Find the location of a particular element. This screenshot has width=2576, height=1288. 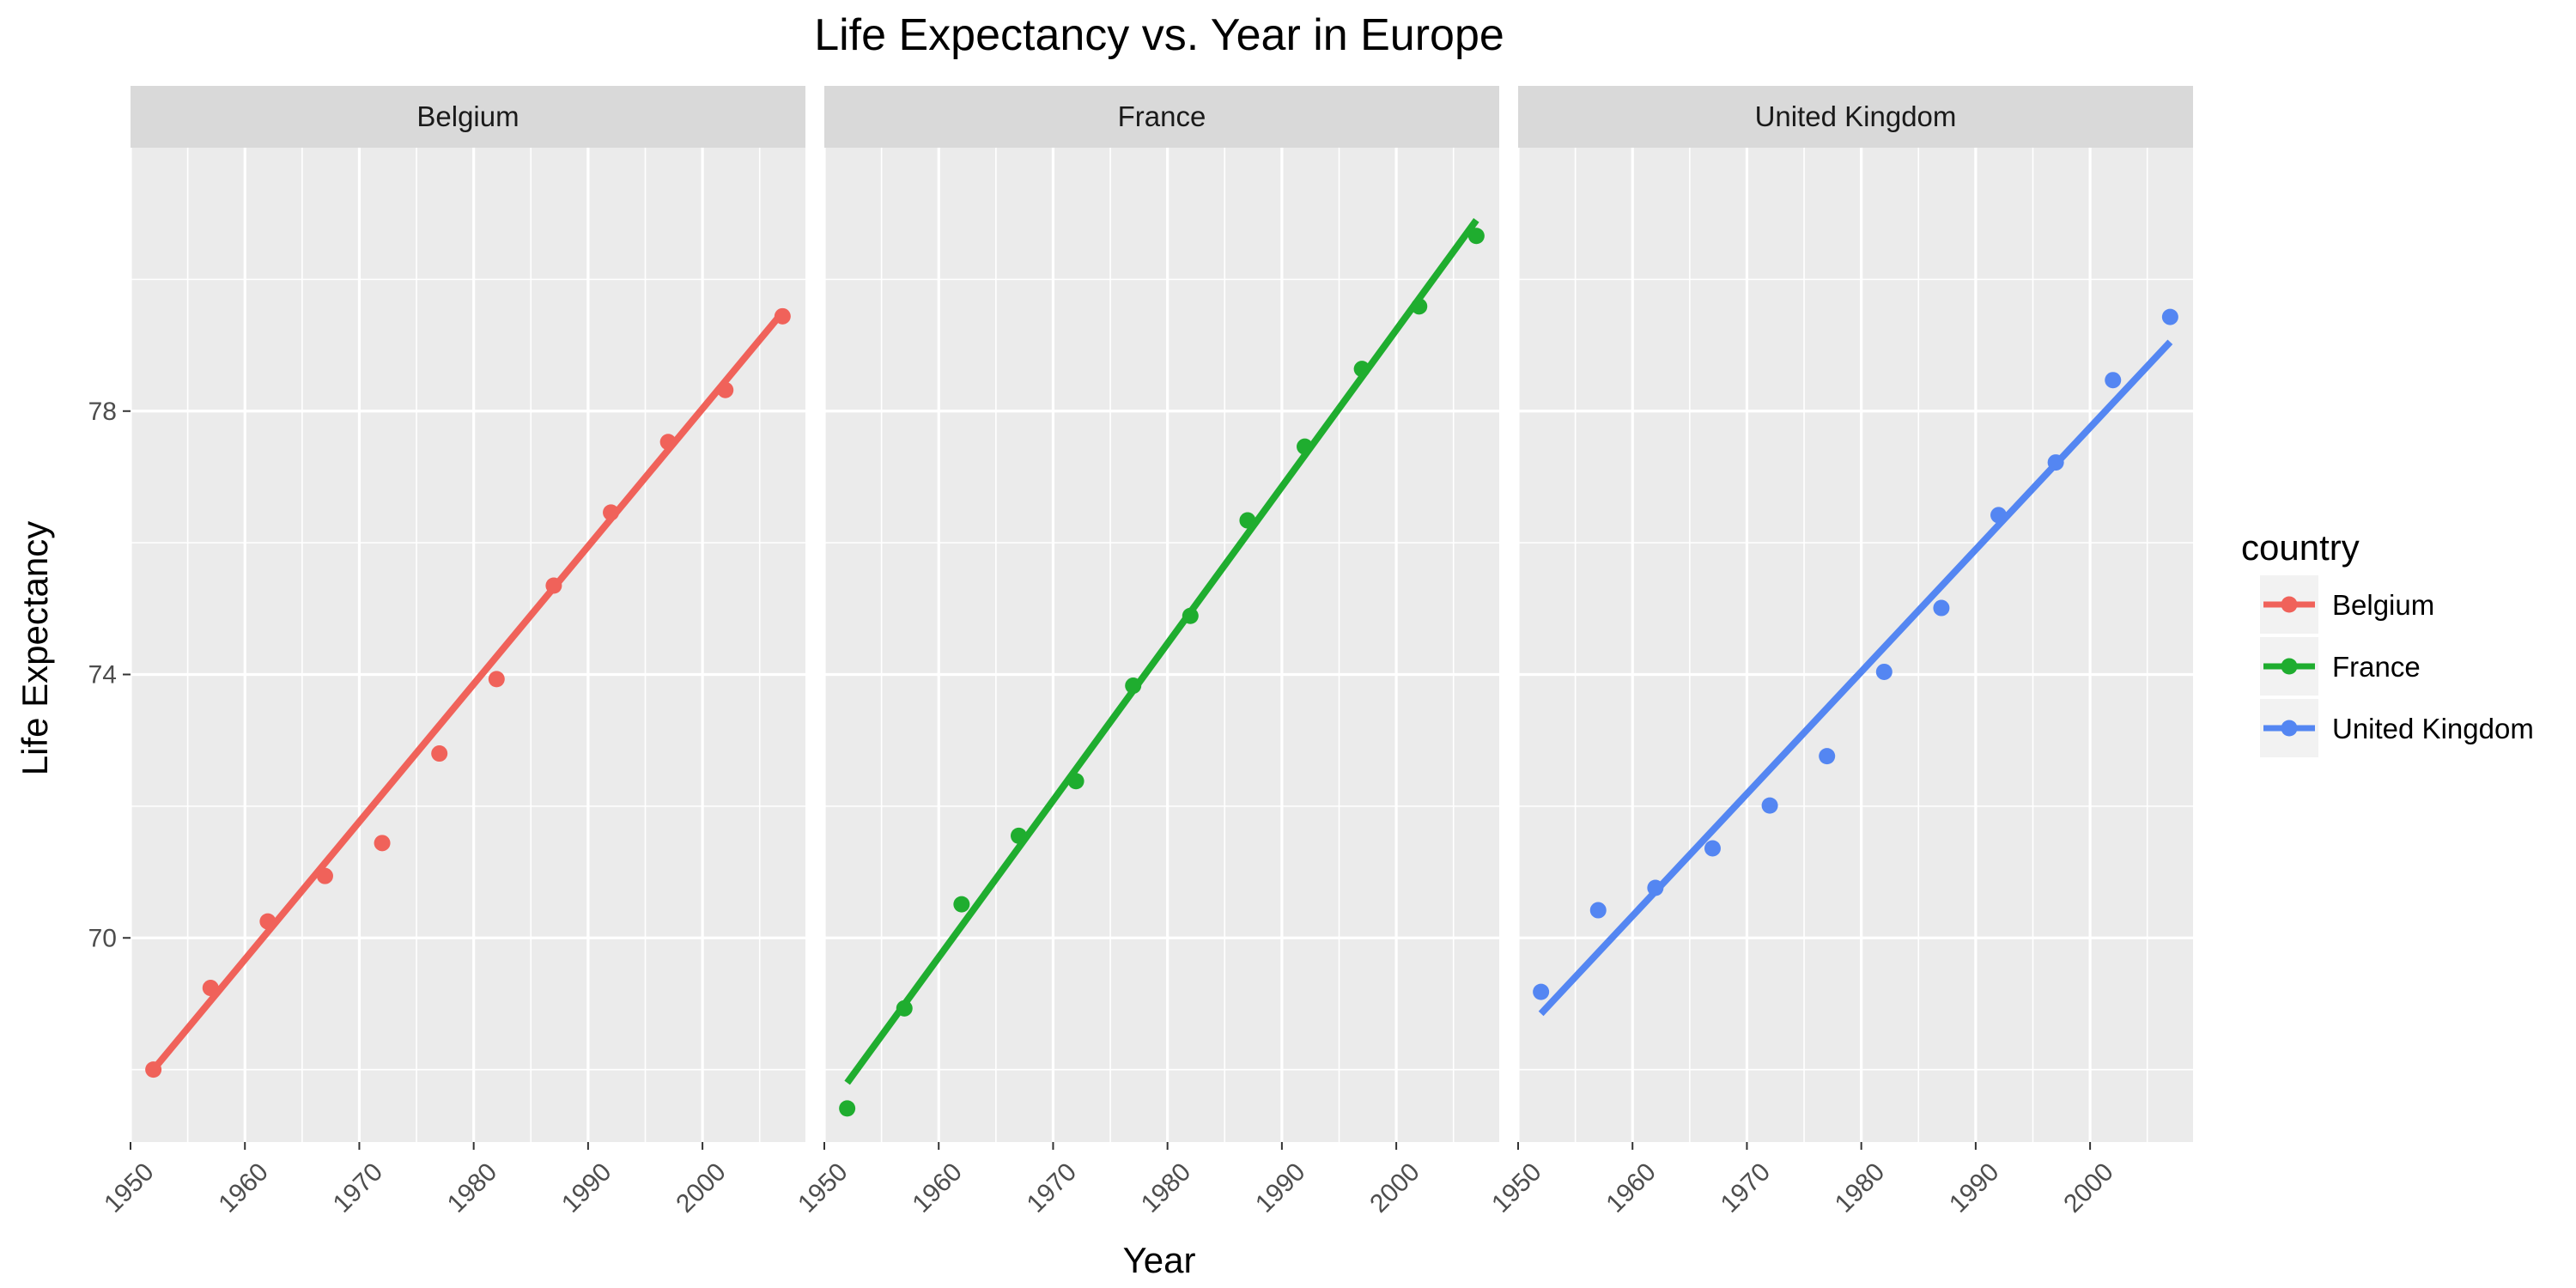

legend-item-france: France is located at coordinates (2340, 666).